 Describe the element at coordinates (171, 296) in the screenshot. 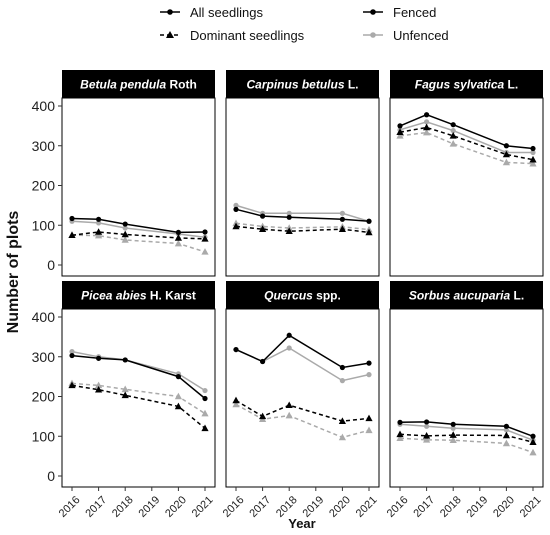

I see `panel-title-authority: H. Karst` at that location.